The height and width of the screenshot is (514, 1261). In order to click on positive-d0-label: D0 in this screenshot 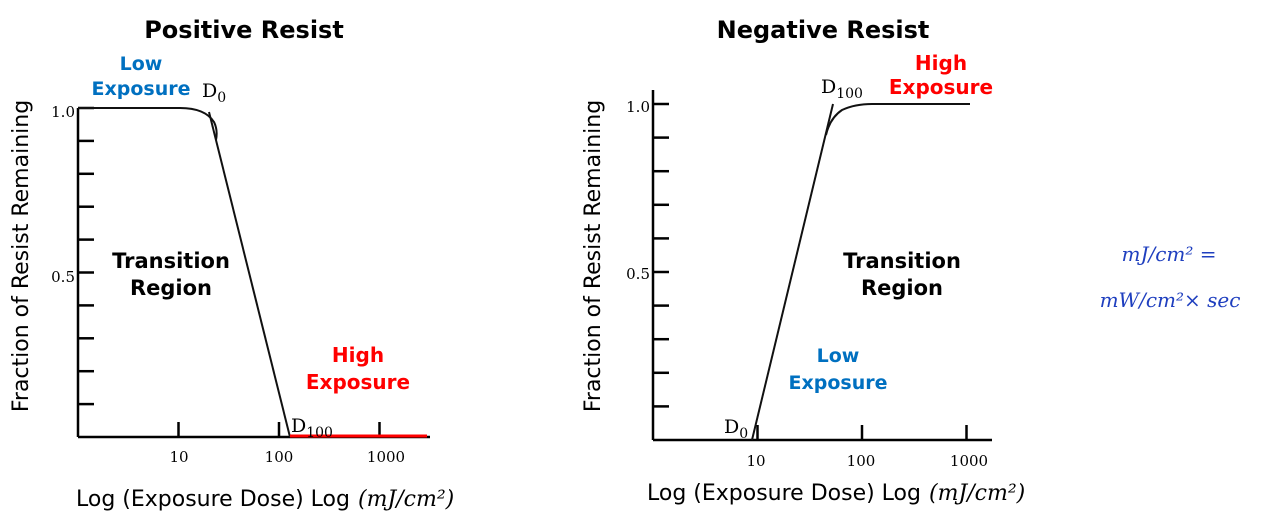, I will do `click(214, 93)`.